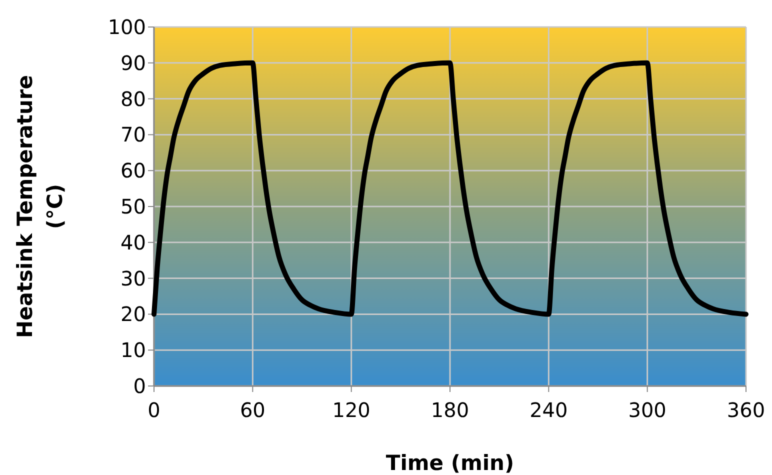  I want to click on y-axis-title: Heatsink Temperature (°C), so click(40, 206).